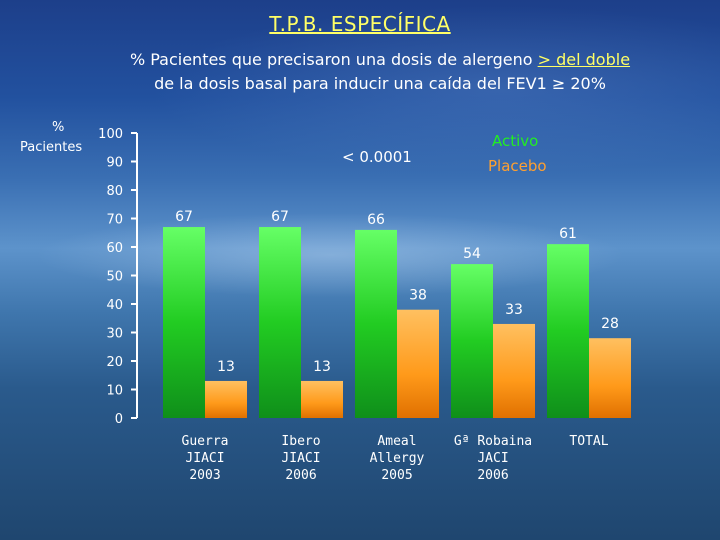 This screenshot has height=540, width=720. Describe the element at coordinates (114, 220) in the screenshot. I see `y-tick-label: 70` at that location.